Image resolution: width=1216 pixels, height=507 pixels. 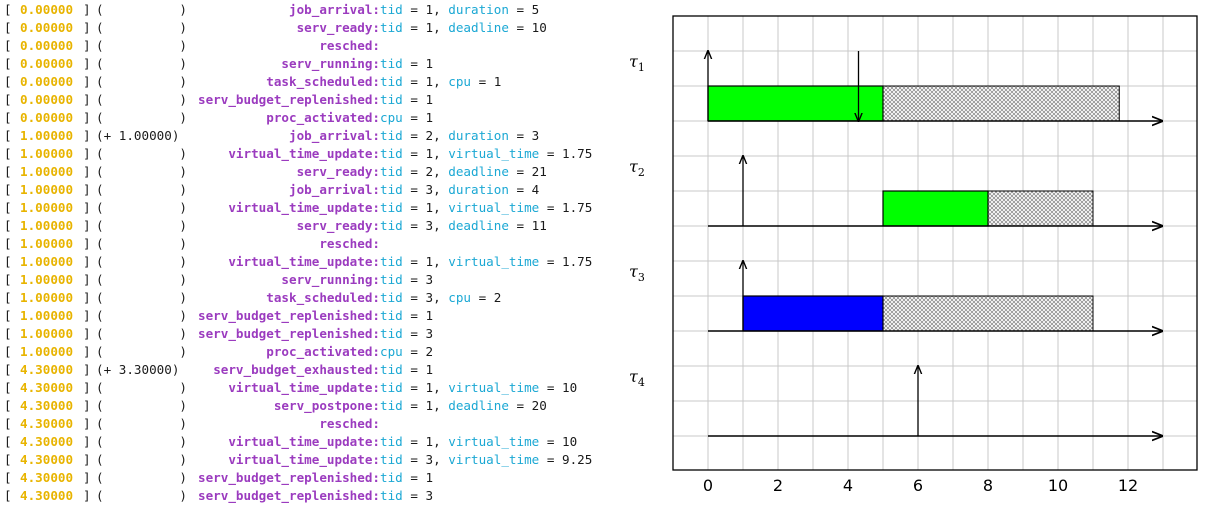 I want to click on log-fields: cpu = 1, so click(x=406, y=118).